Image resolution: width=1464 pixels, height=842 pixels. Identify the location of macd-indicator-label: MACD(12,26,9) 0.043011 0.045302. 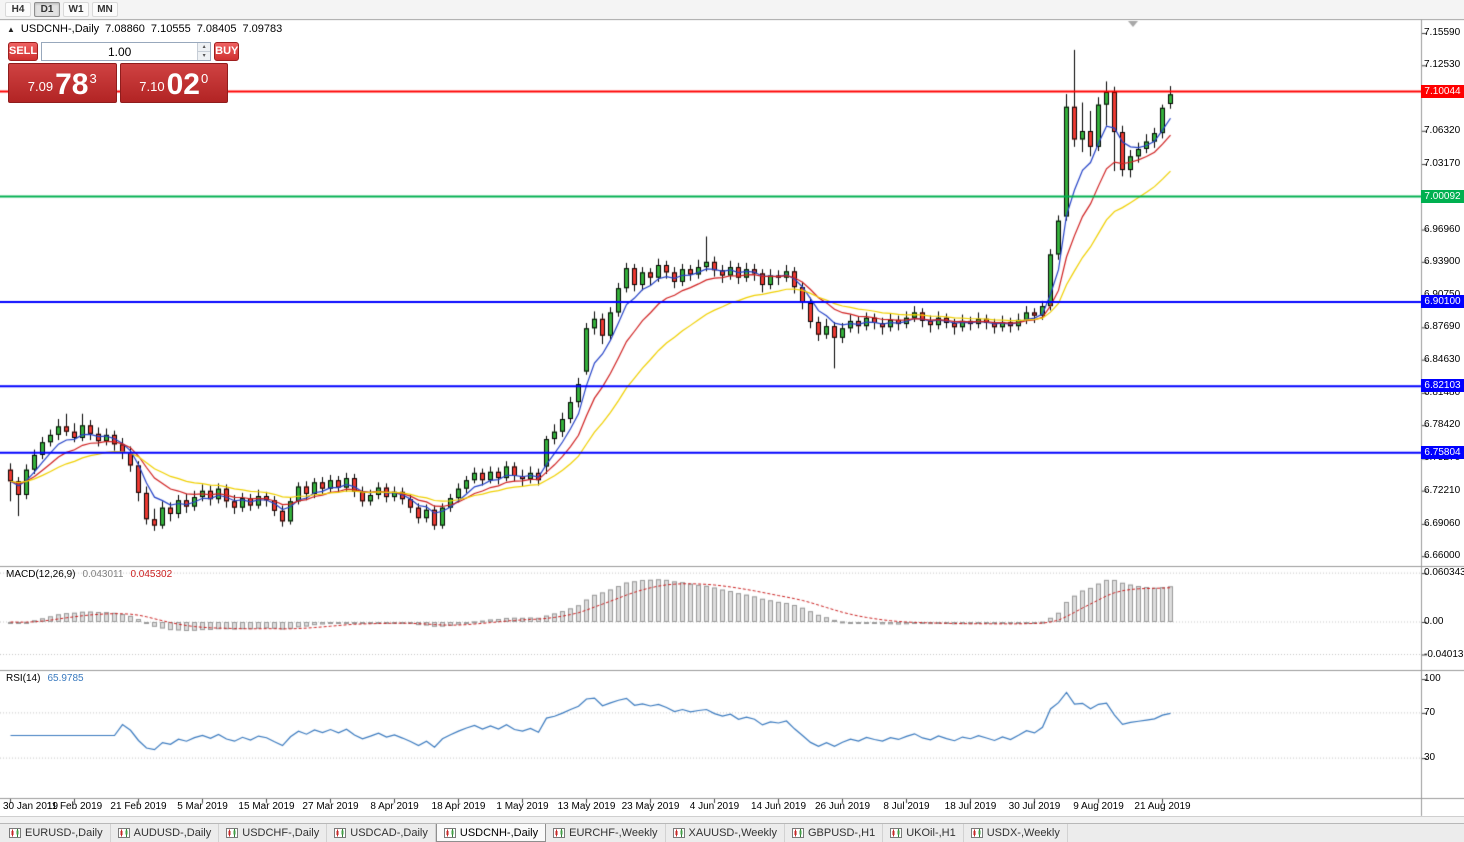
(89, 574).